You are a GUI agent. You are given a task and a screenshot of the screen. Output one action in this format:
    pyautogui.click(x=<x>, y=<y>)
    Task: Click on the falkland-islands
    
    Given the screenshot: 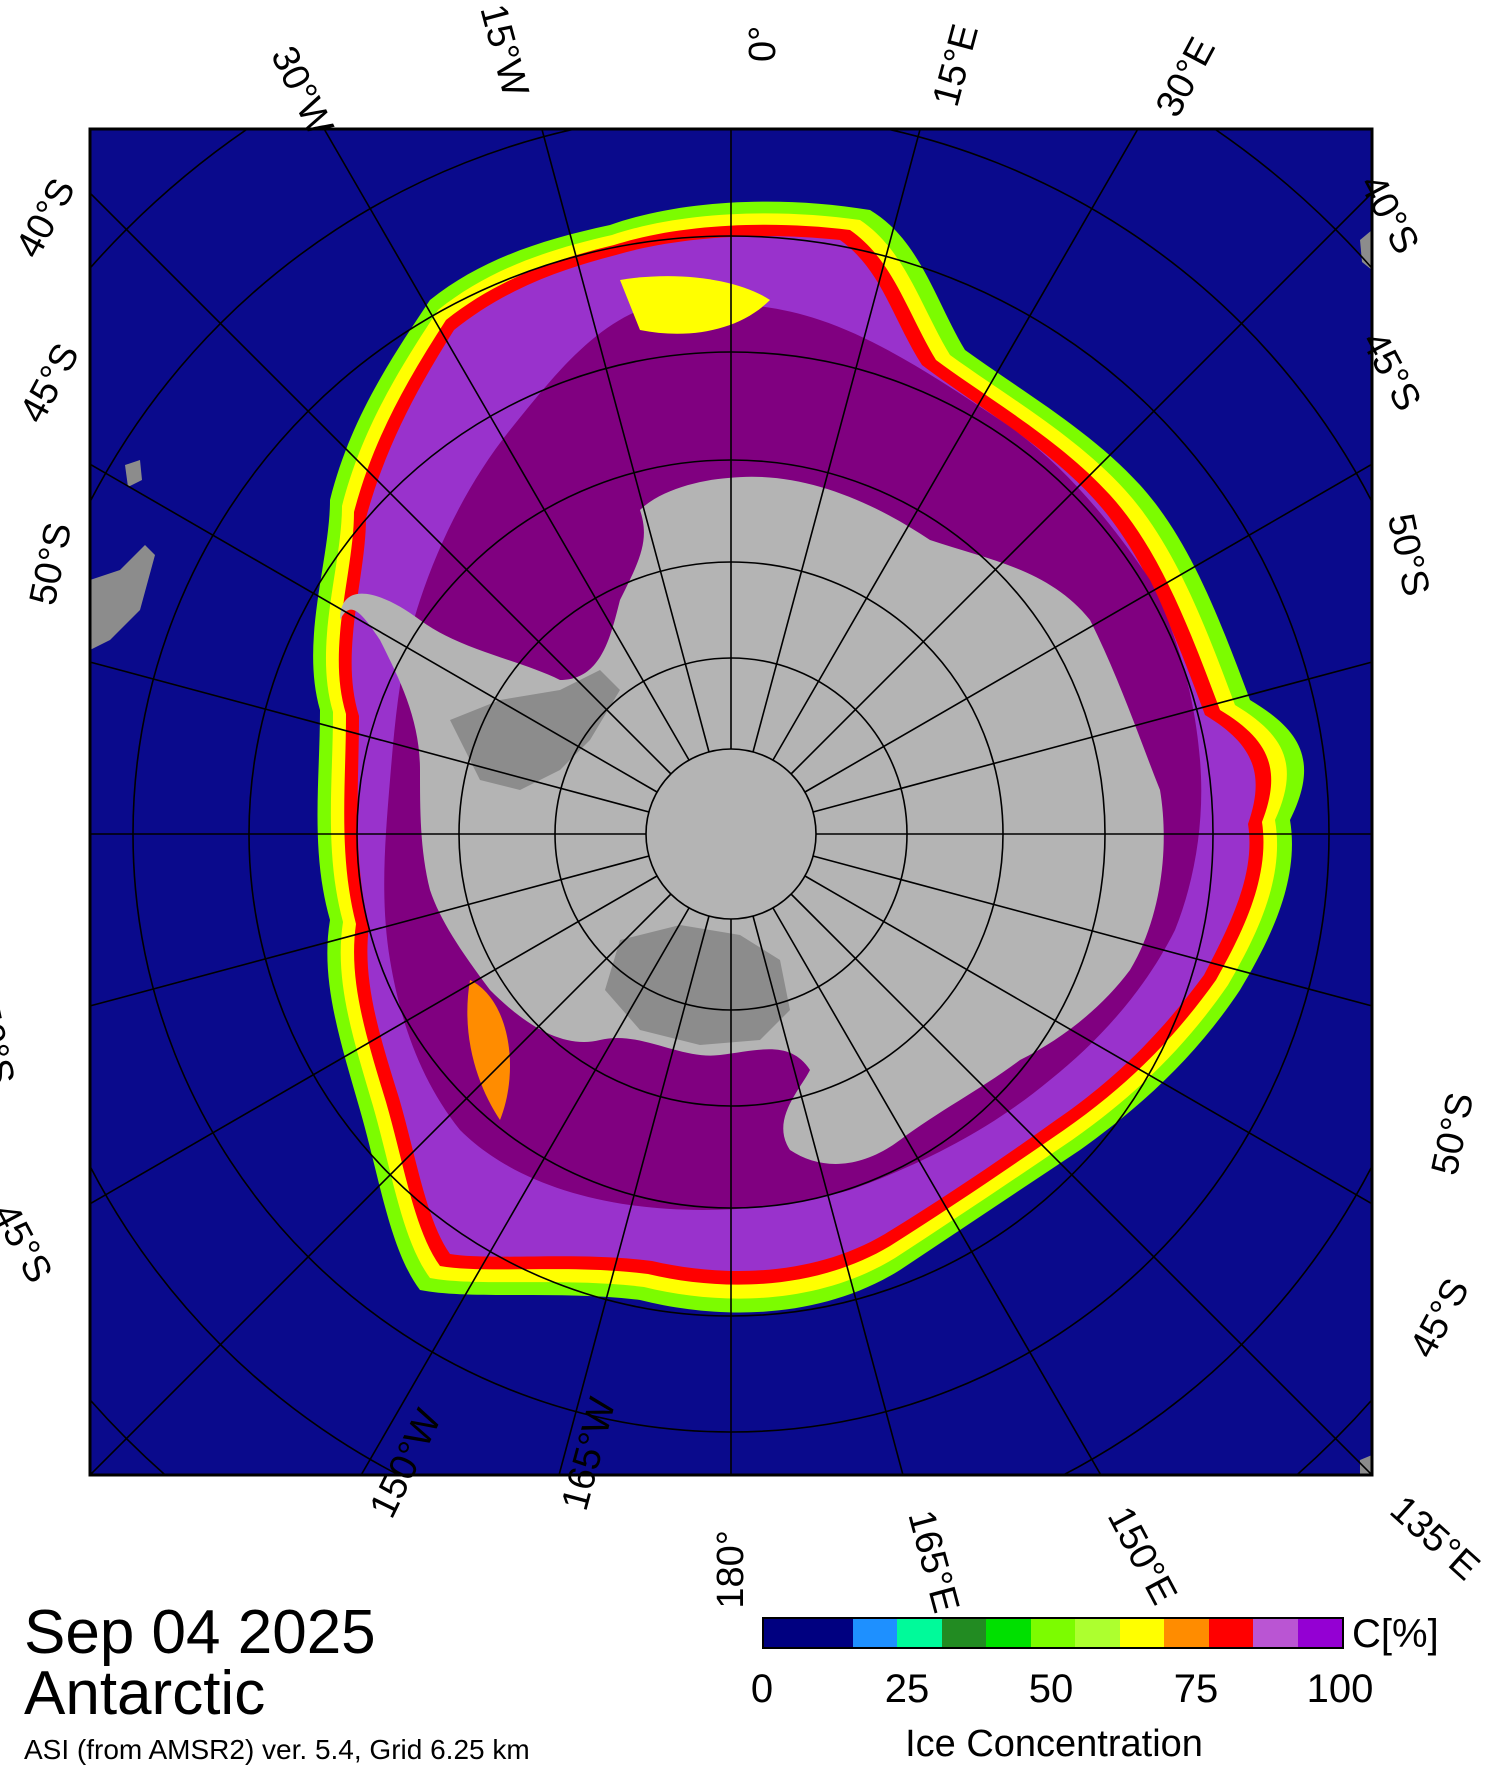 What is the action you would take?
    pyautogui.click(x=133, y=473)
    